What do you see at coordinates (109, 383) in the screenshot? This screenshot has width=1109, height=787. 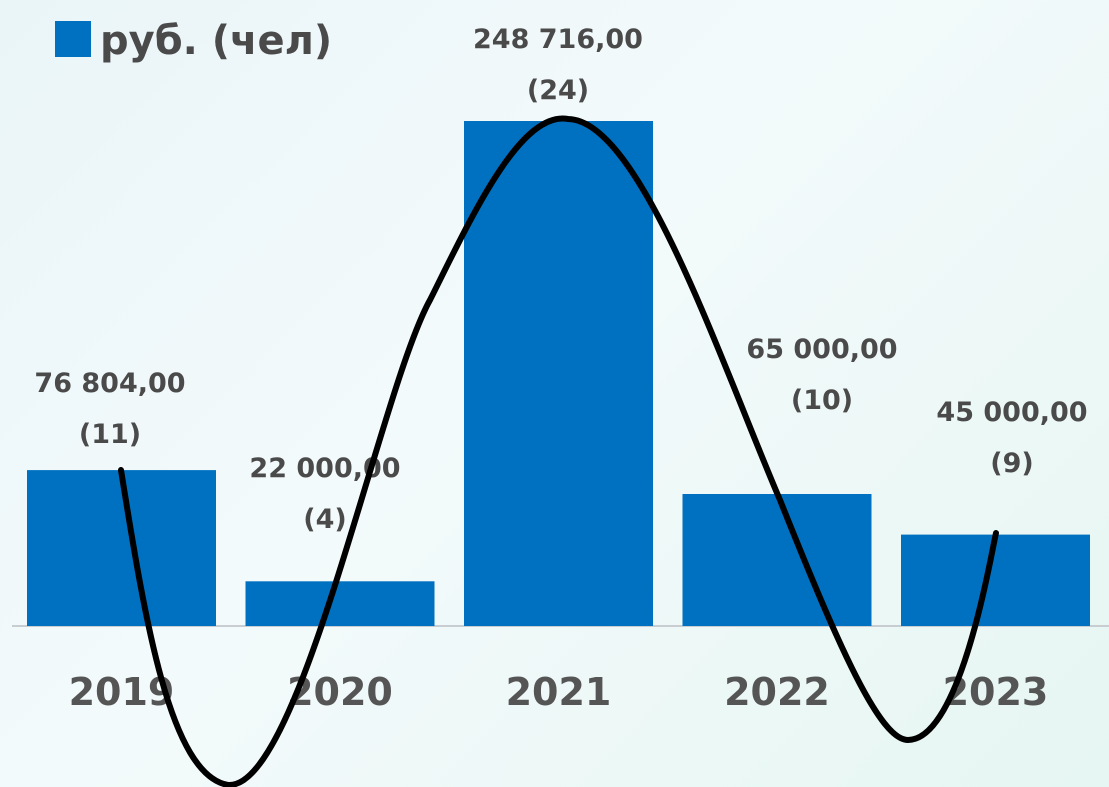 I see `value-label-2019: 76 804,00` at bounding box center [109, 383].